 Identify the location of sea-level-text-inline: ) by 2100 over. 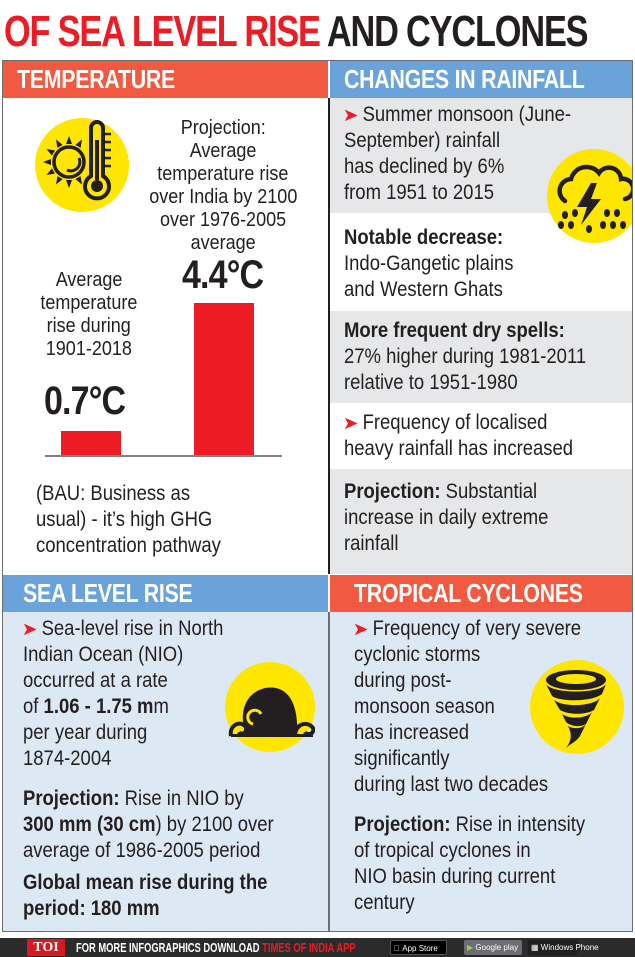
(214, 824).